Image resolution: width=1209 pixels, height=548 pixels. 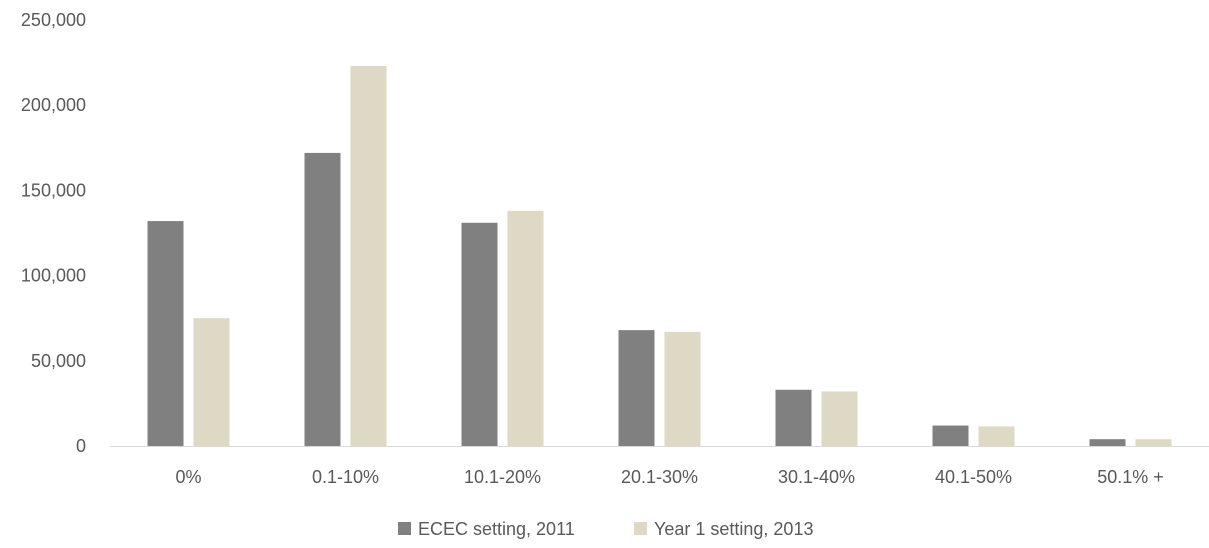 I want to click on legend-label: ECEC setting, 2011, so click(x=496, y=529).